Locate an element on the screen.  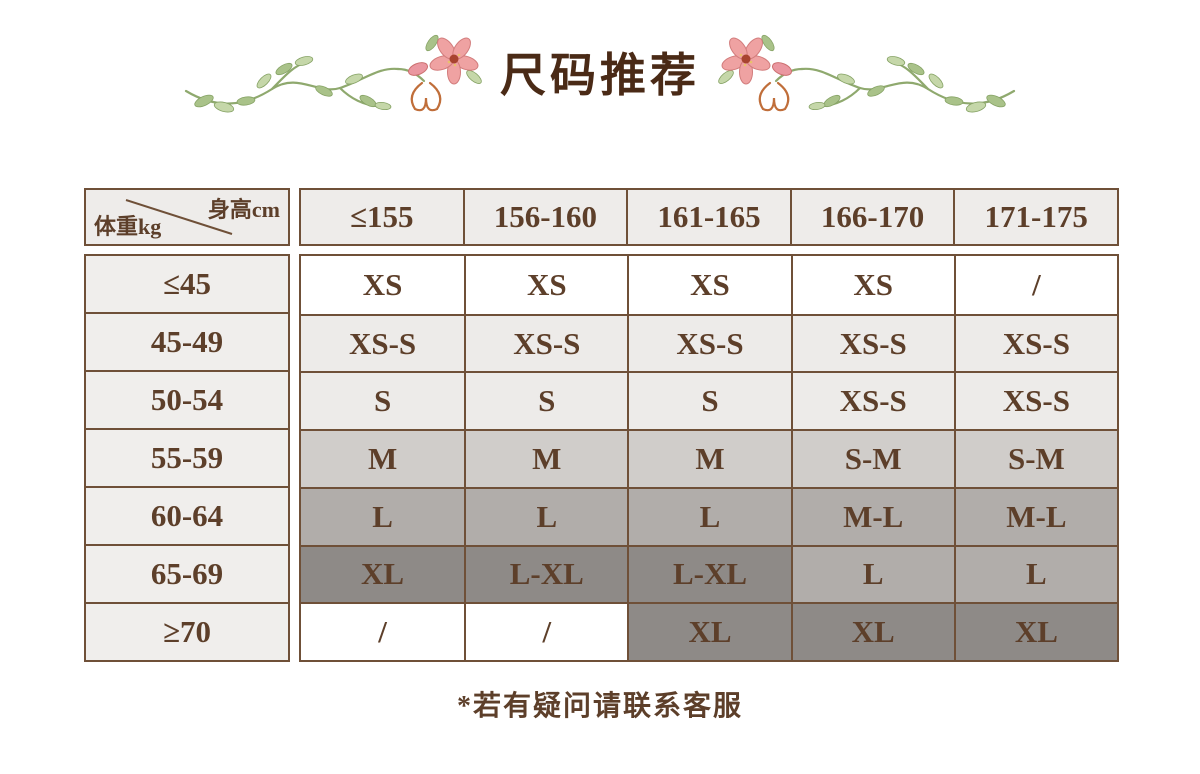
vine-stem is located at coordinates (305, 84).